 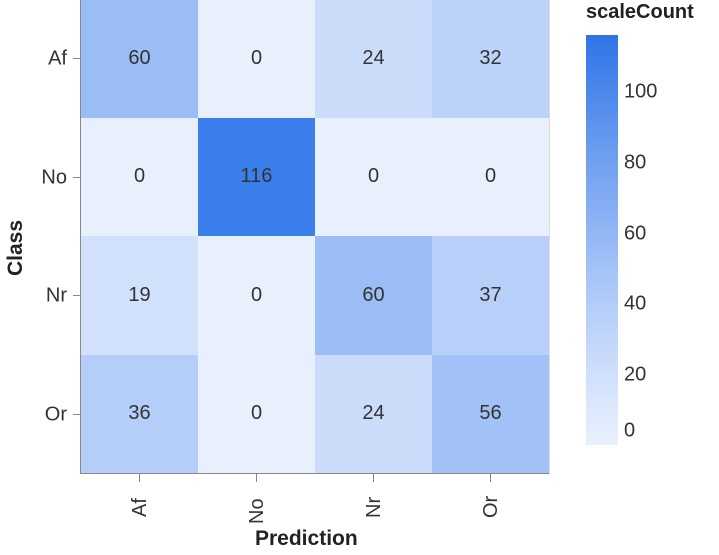 I want to click on y-axis-line, so click(x=80, y=237).